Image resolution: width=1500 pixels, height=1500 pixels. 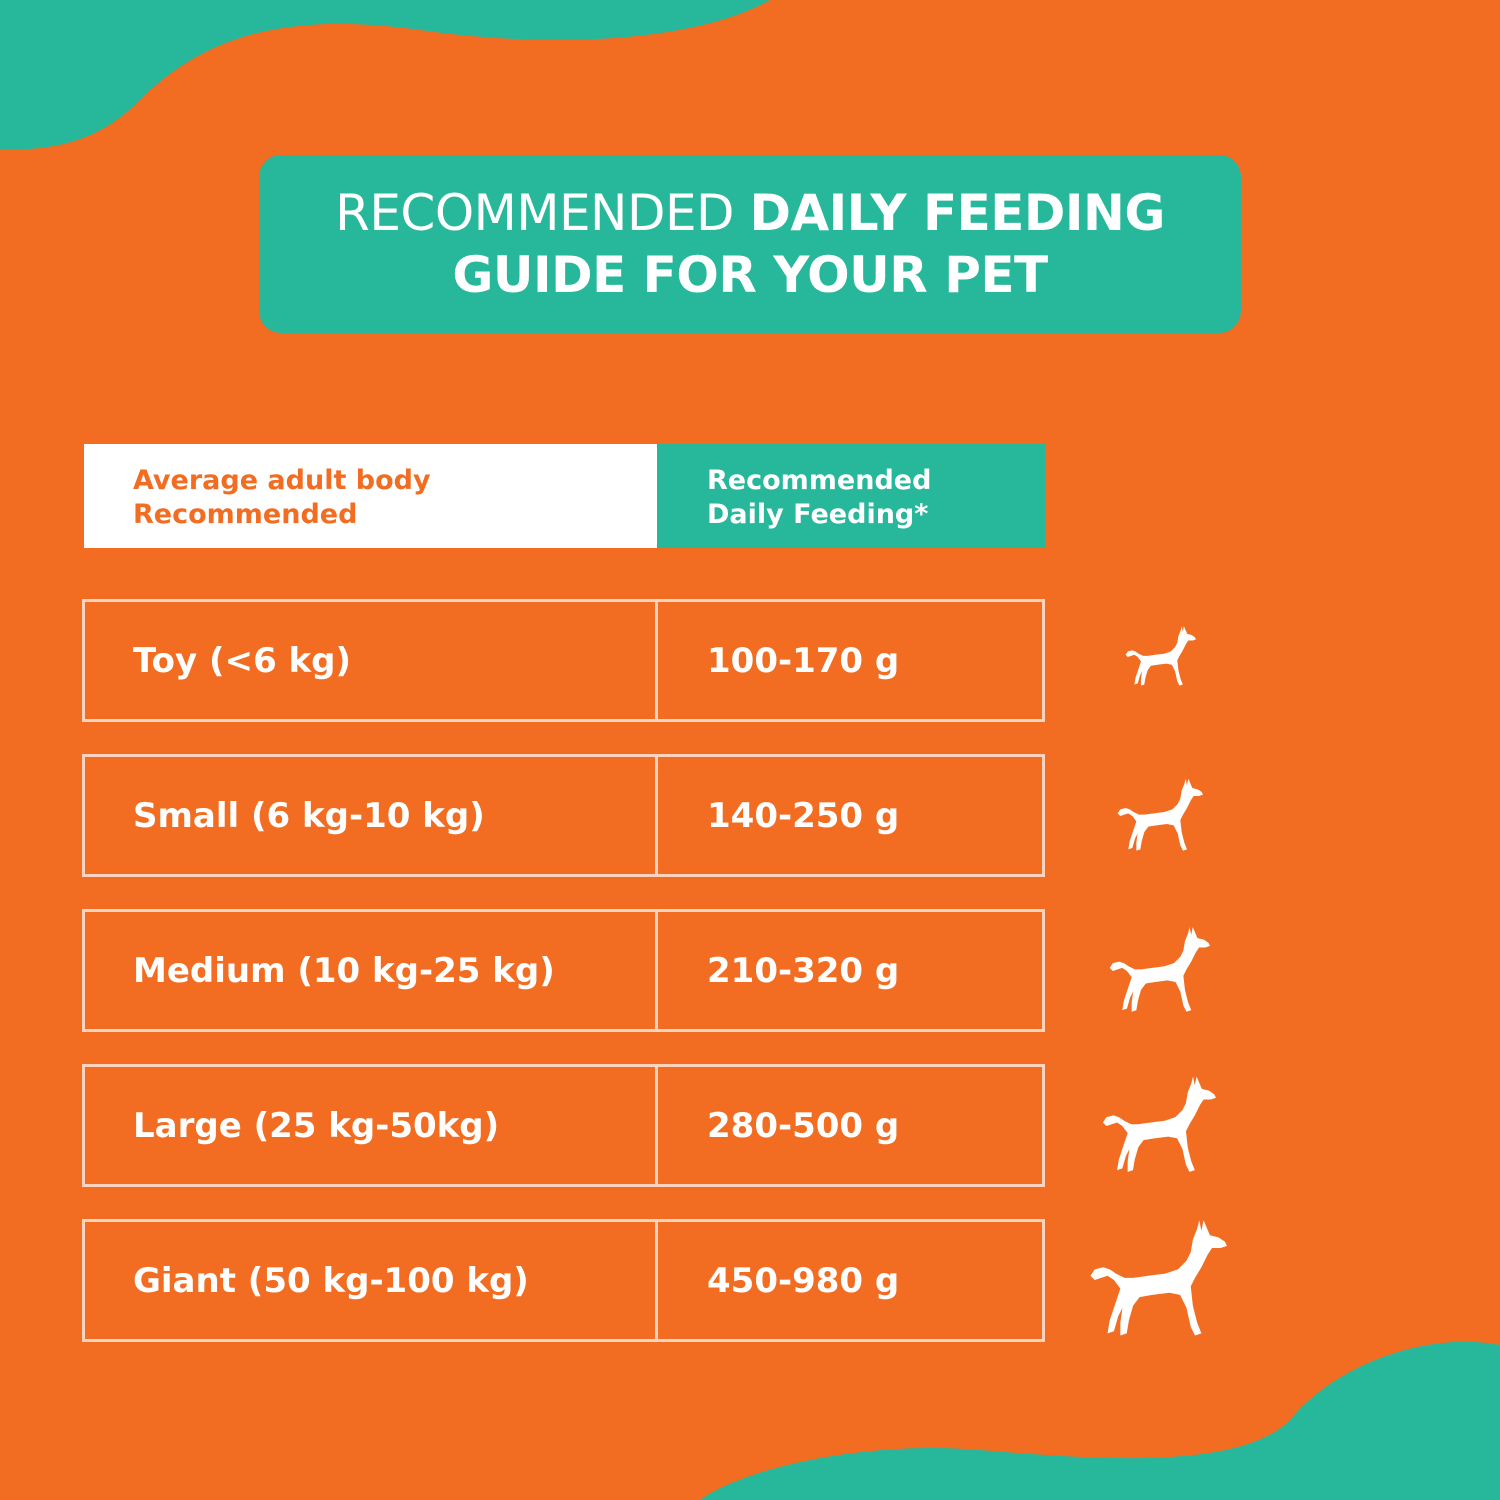 I want to click on table-row-large: Large (25 kg-50kg) 280-500 g, so click(x=563, y=1125).